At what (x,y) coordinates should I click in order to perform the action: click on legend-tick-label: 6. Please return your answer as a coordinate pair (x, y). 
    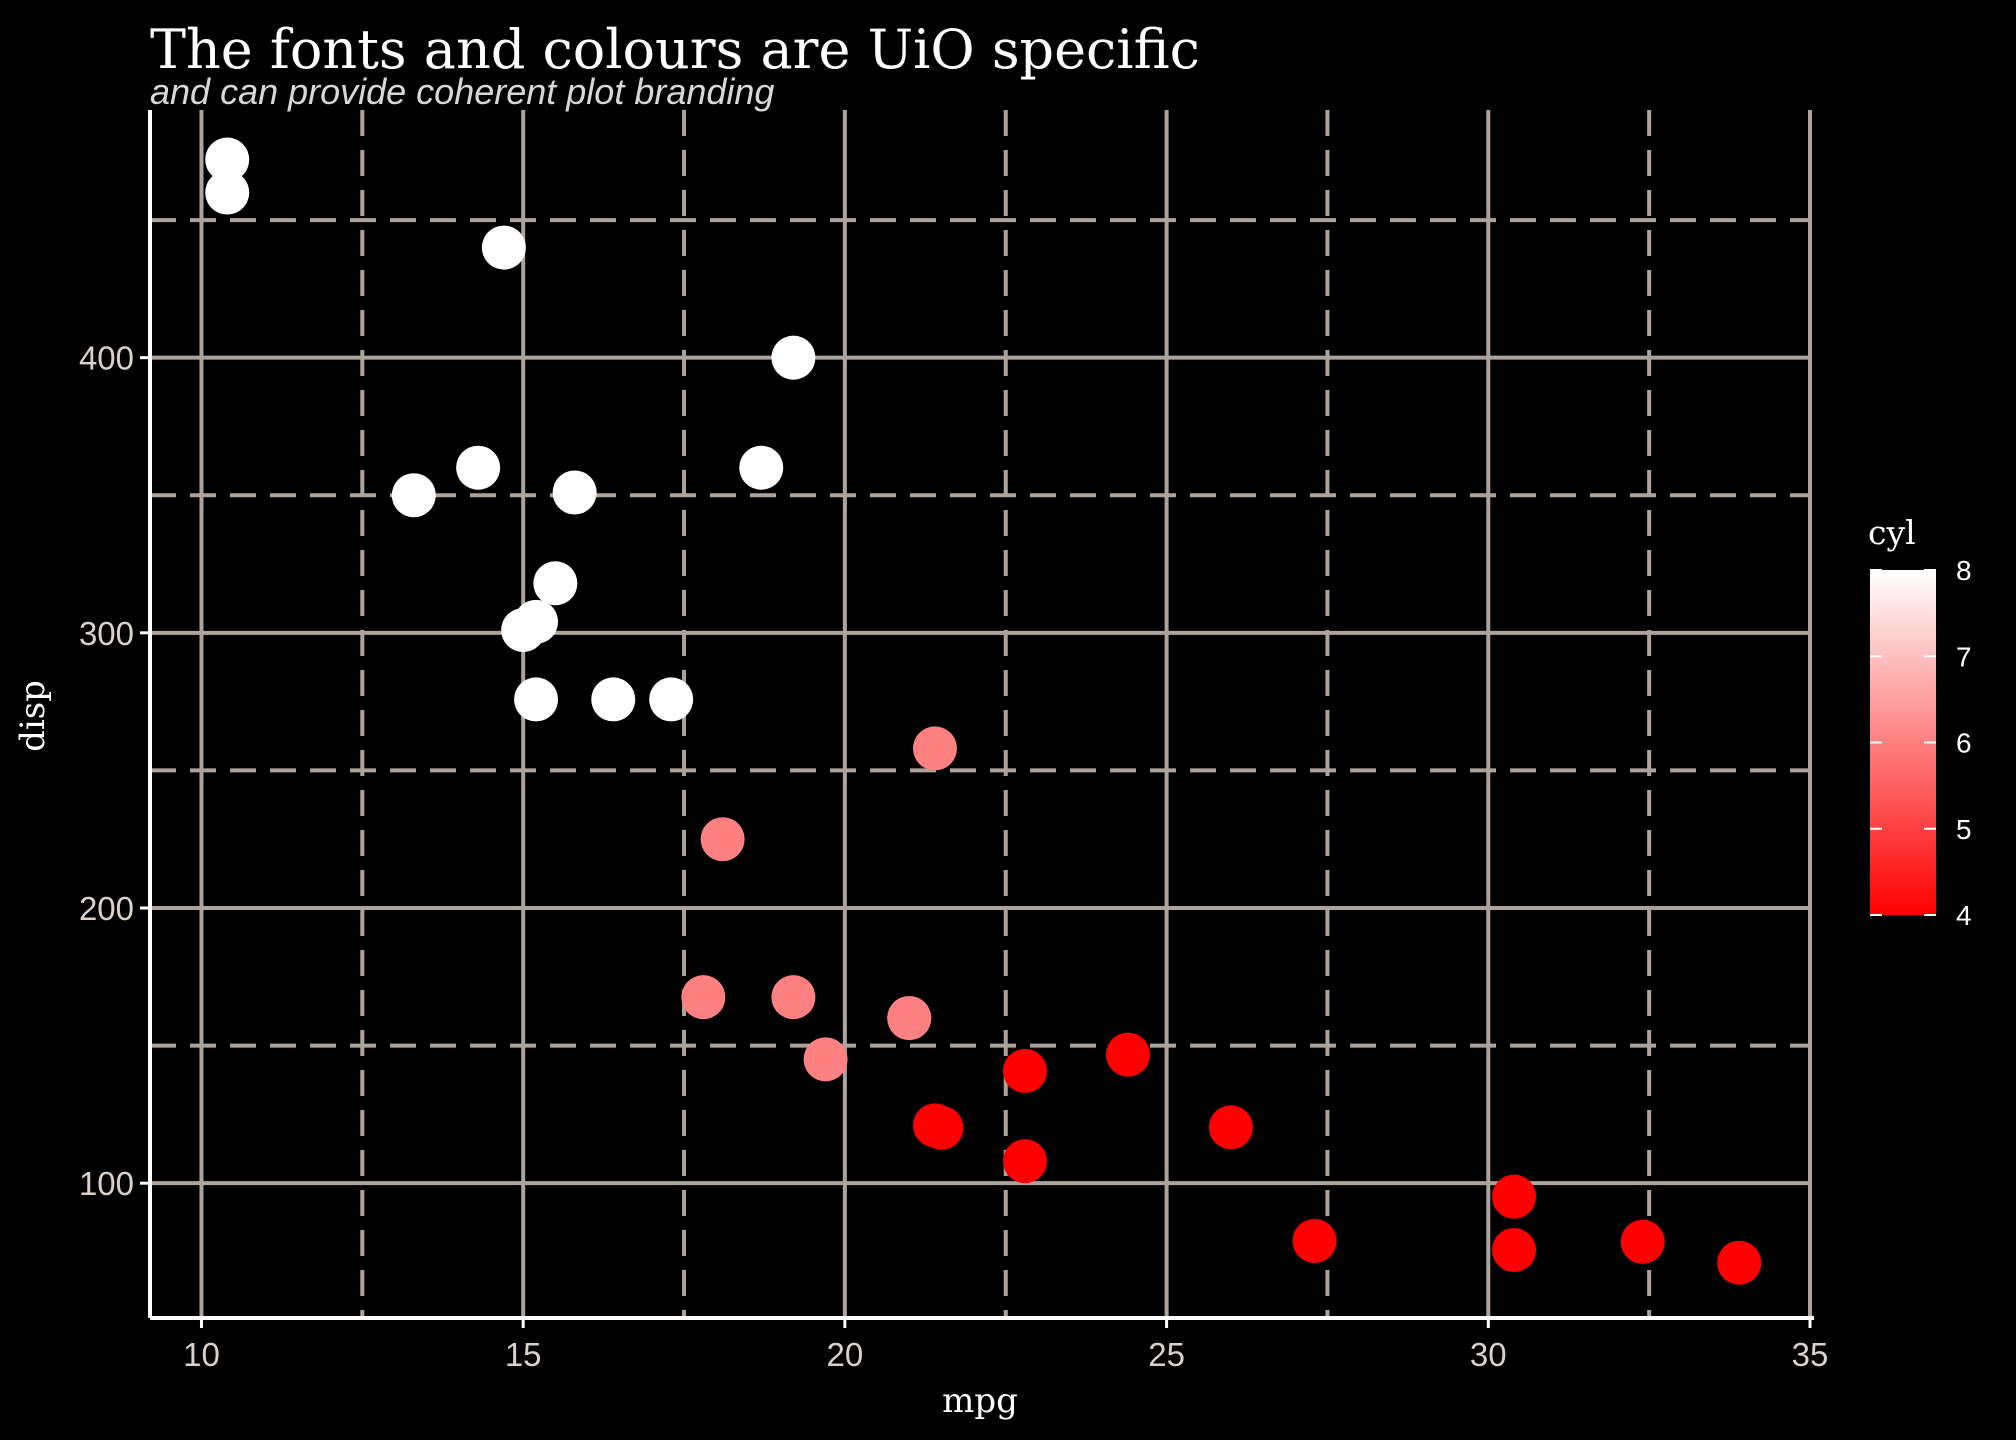
    Looking at the image, I should click on (1964, 743).